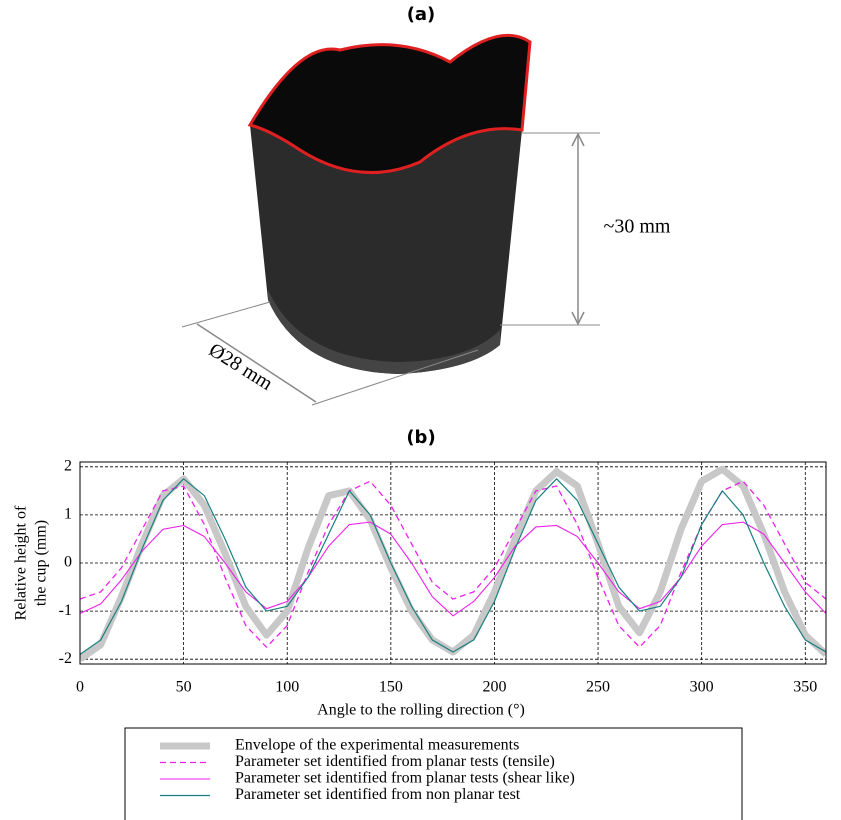 This screenshot has width=841, height=820. What do you see at coordinates (494, 687) in the screenshot?
I see `x-tick-label: 200` at bounding box center [494, 687].